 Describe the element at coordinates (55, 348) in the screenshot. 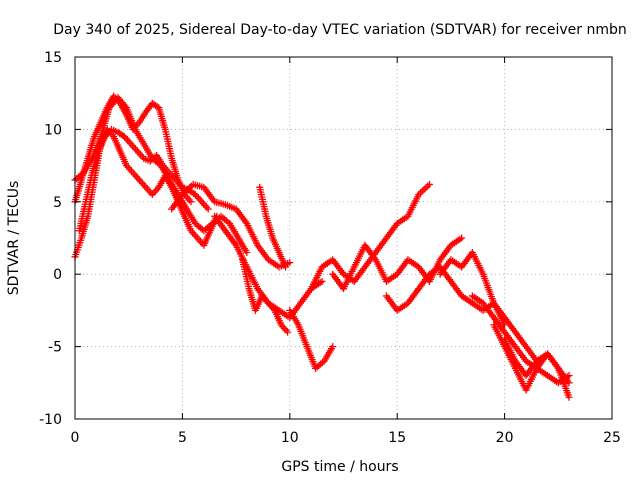

I see `y-tick-label: -5` at that location.